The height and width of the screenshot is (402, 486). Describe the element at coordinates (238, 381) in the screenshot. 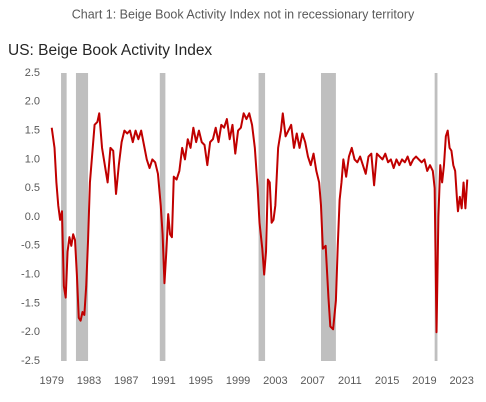

I see `x-tick-label: 1999` at that location.